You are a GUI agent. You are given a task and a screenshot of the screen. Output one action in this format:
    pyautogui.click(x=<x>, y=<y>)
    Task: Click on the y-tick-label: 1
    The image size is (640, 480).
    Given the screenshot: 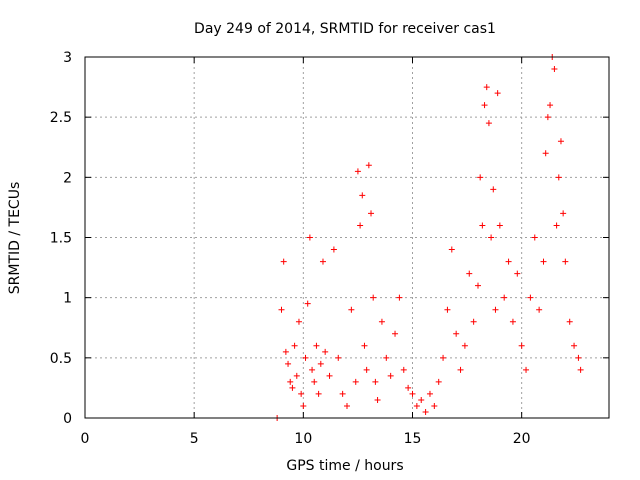 What is the action you would take?
    pyautogui.click(x=67, y=299)
    